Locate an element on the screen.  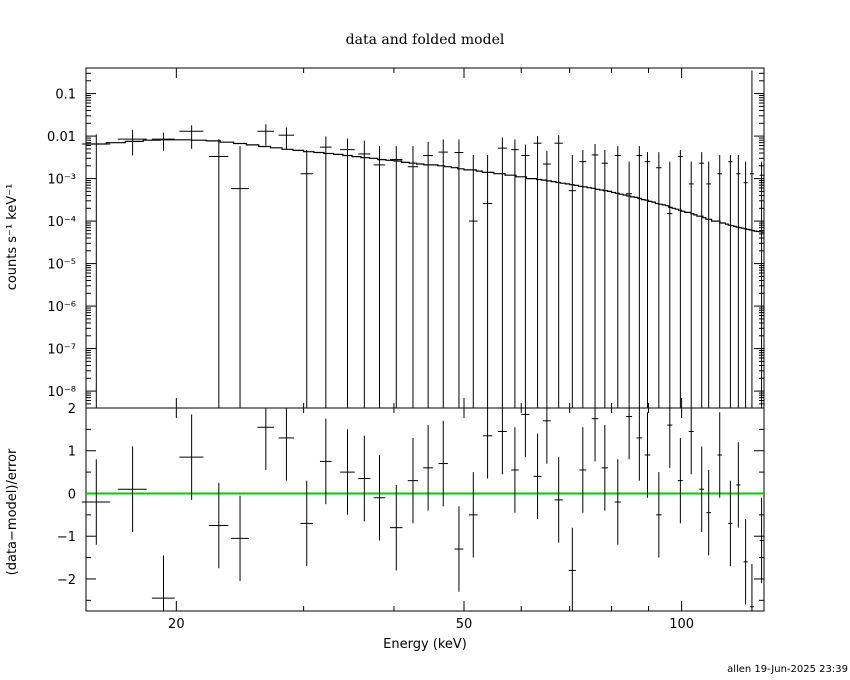
x-tick-label: 20 is located at coordinates (176, 624).